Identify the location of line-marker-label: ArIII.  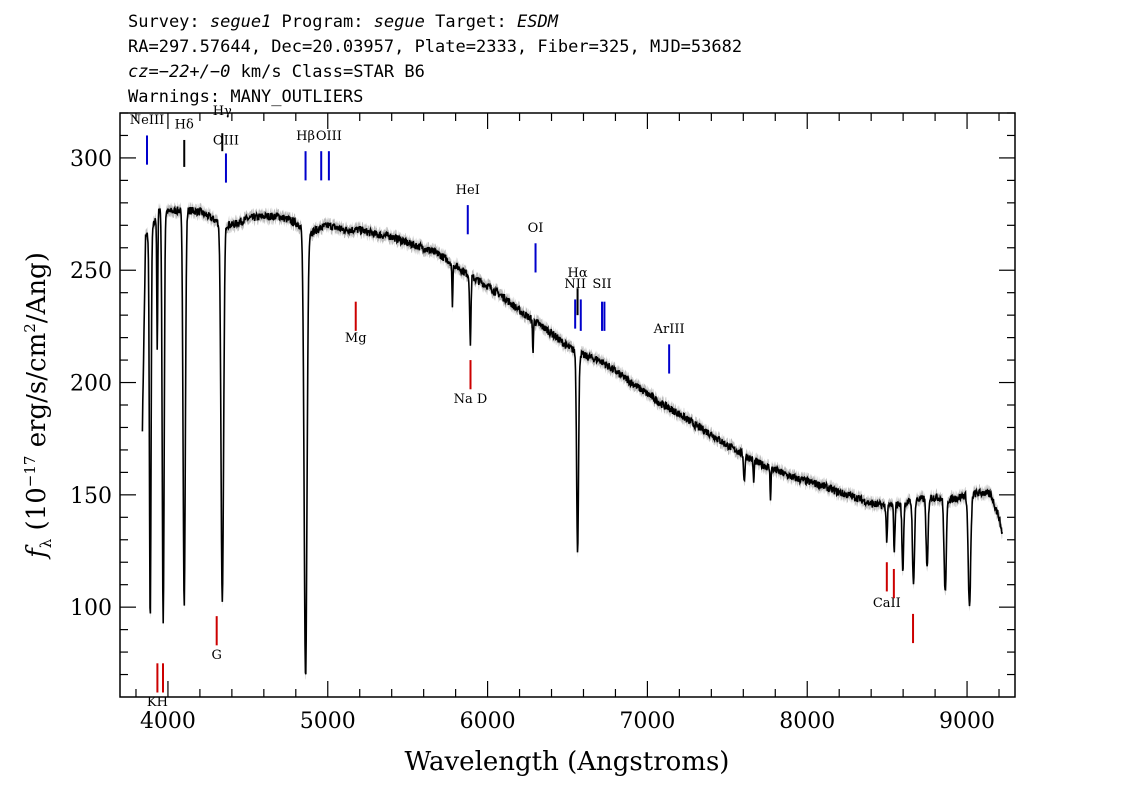
(669, 329).